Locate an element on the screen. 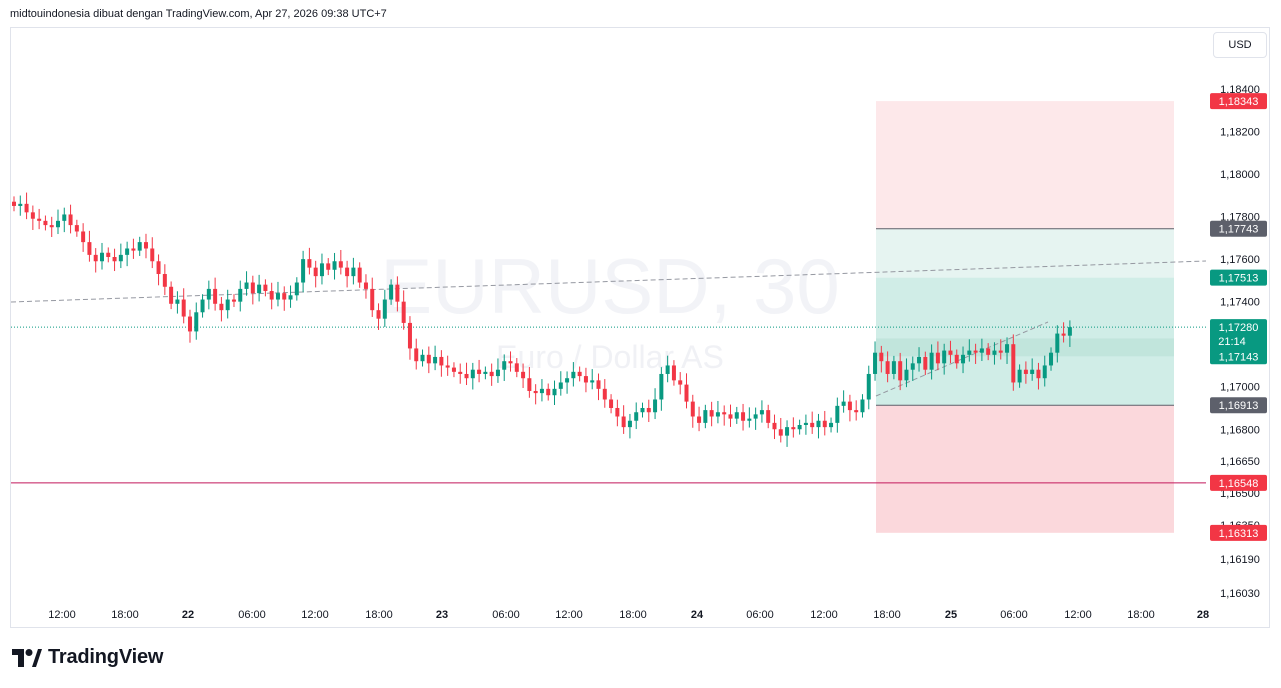 The width and height of the screenshot is (1281, 688). currency-button: USD is located at coordinates (1240, 45).